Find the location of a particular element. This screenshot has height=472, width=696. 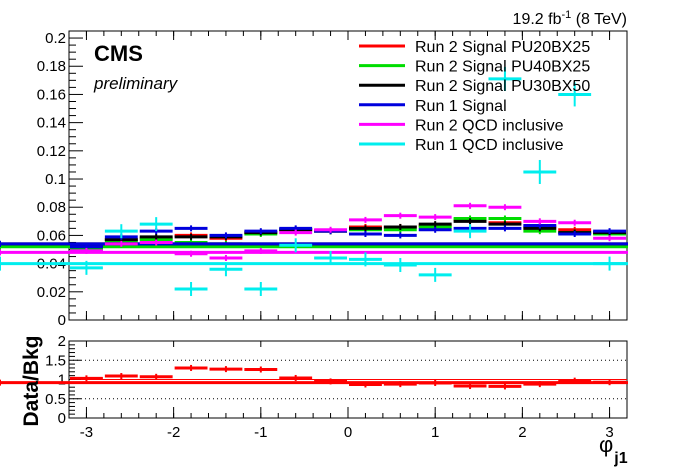

main-y-tick-label: 0 is located at coordinates (62, 320).